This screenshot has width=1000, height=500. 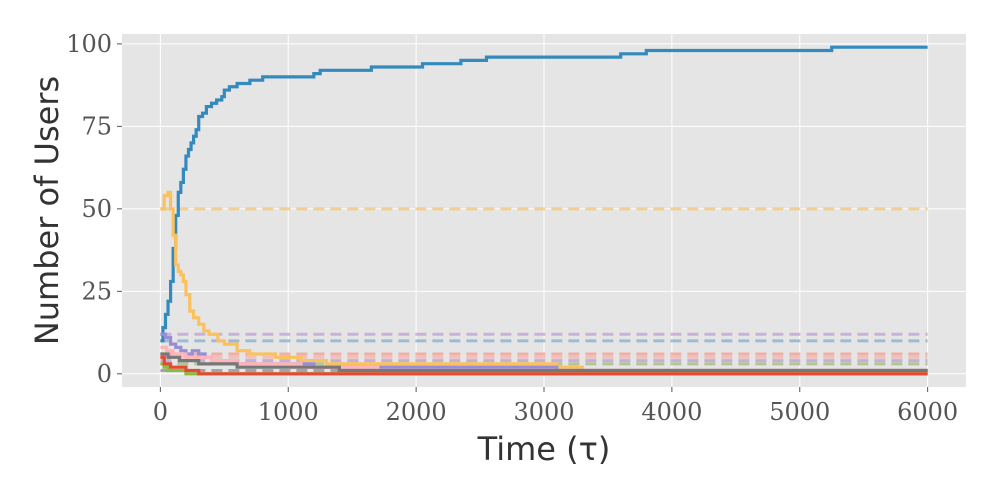 What do you see at coordinates (416, 412) in the screenshot?
I see `x-tick-label: 2000` at bounding box center [416, 412].